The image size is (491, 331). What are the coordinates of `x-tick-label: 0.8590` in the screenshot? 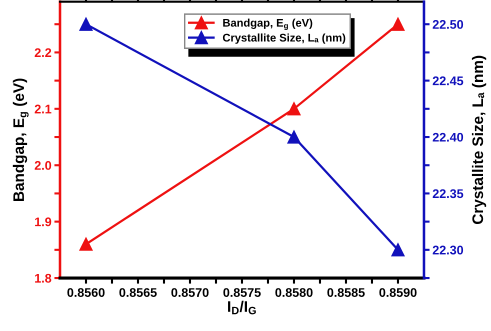 It's located at (398, 292).